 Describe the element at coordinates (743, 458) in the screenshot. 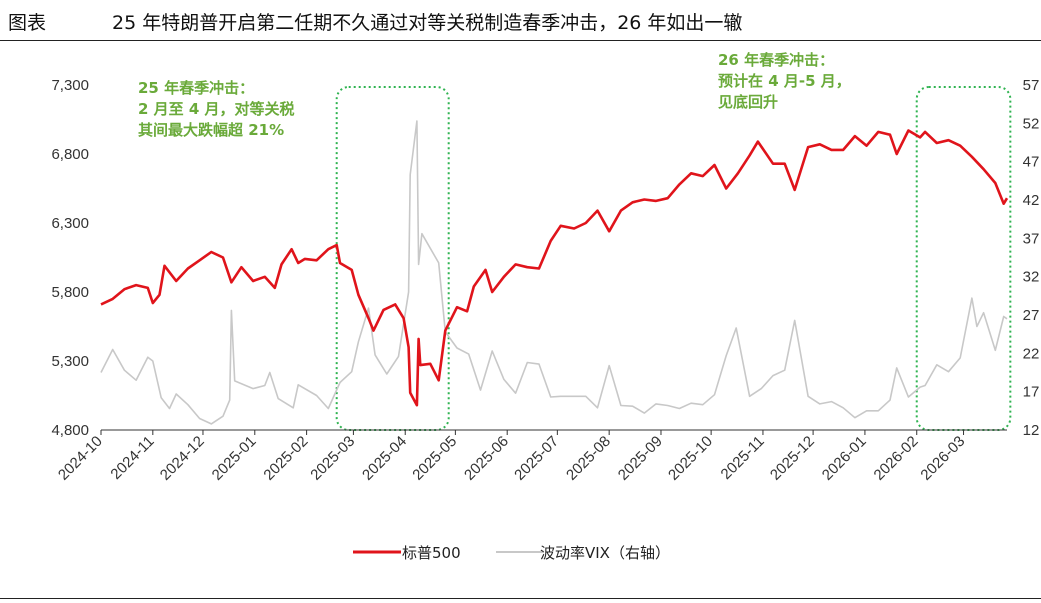

I see `x-tick-label: 2025-11` at that location.